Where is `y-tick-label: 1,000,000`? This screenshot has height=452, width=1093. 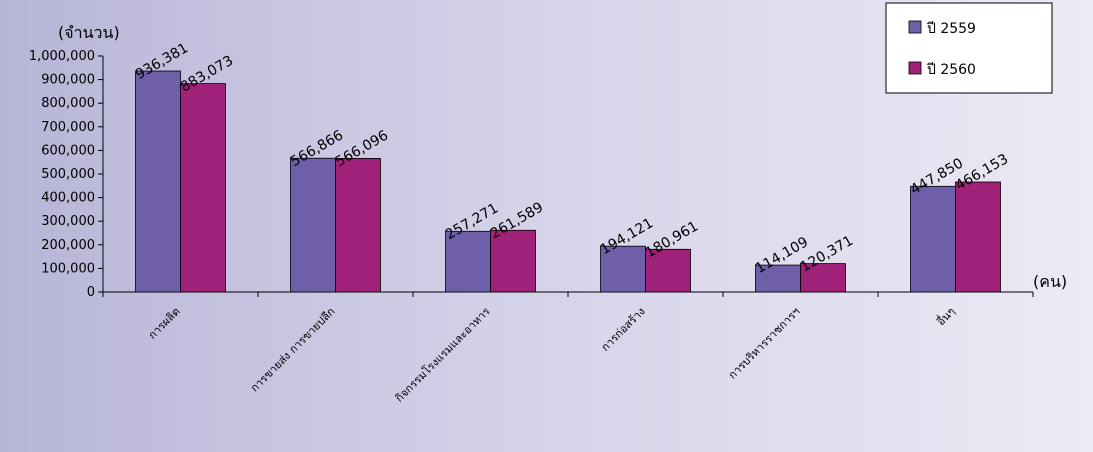 y-tick-label: 1,000,000 is located at coordinates (62, 56).